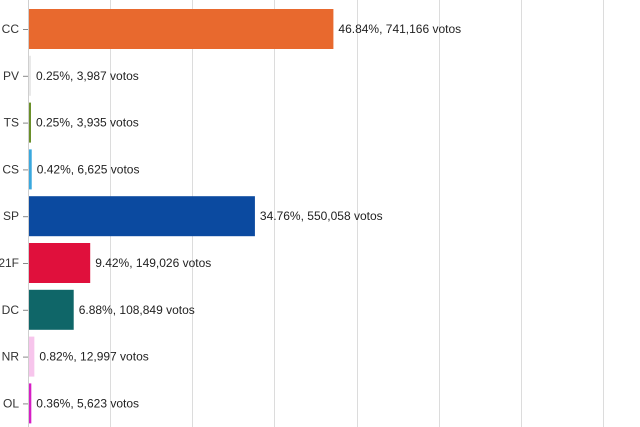 This screenshot has width=640, height=427. Describe the element at coordinates (51, 309) in the screenshot. I see `bar-dc` at that location.